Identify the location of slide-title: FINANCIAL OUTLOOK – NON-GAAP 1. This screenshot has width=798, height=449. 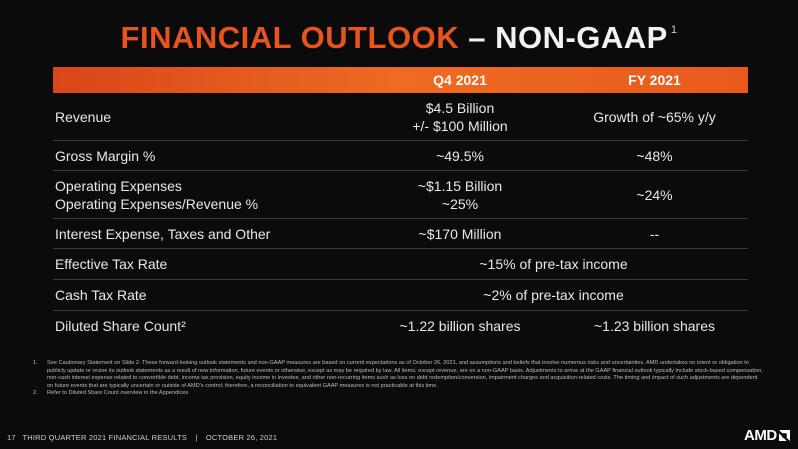
(399, 38).